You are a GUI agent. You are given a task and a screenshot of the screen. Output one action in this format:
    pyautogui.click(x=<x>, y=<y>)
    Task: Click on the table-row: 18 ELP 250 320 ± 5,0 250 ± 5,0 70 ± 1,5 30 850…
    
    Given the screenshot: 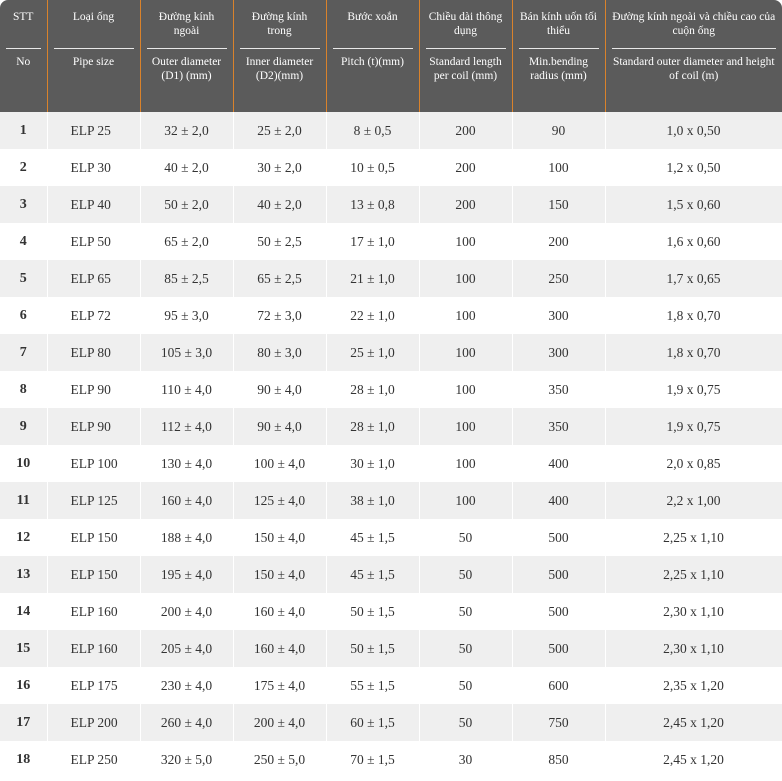 What is the action you would take?
    pyautogui.click(x=391, y=759)
    